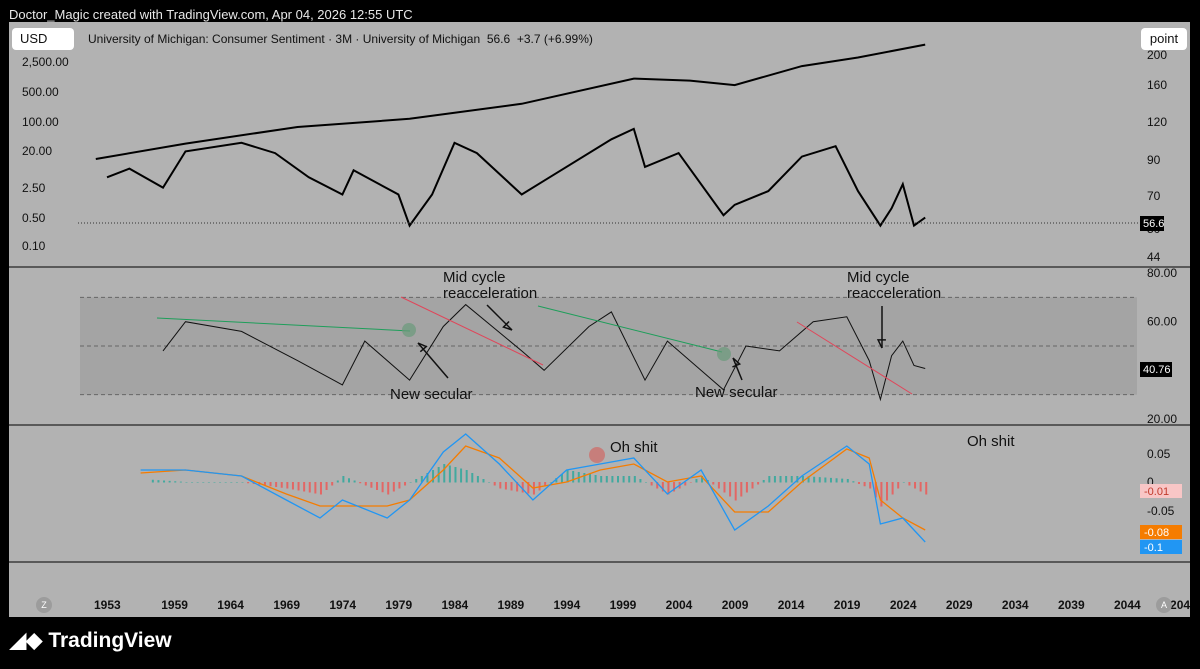 The width and height of the screenshot is (1200, 669). I want to click on annotation-new-secular: New secular, so click(431, 394).